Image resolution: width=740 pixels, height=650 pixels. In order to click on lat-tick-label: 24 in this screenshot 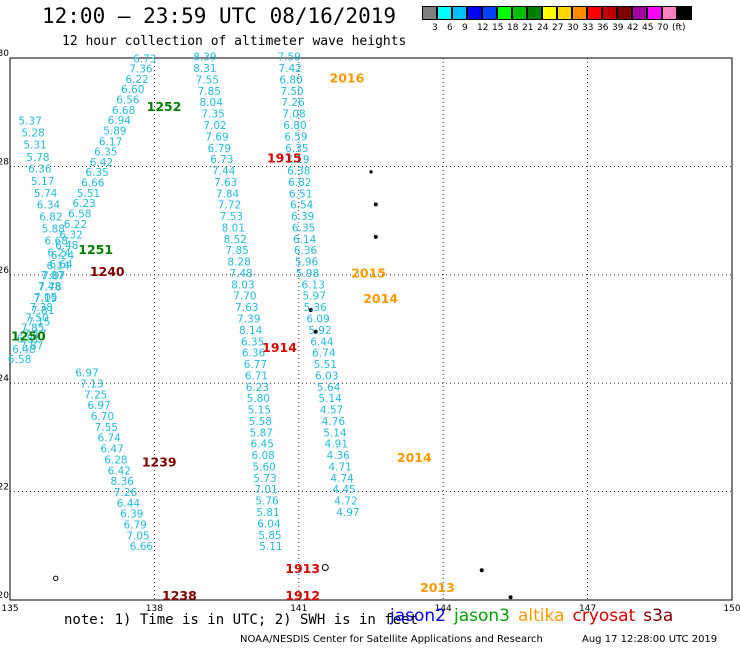, I will do `click(4, 379)`.